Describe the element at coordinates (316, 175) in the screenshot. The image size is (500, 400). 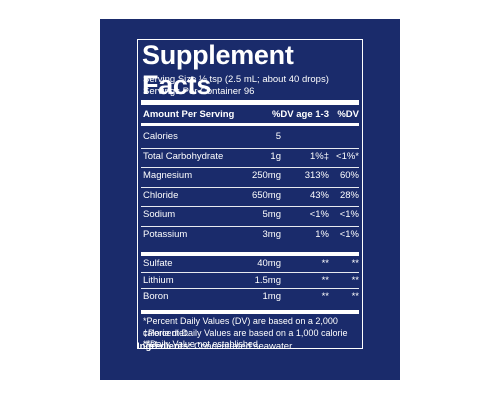
I see `dv-child-value: 313%` at that location.